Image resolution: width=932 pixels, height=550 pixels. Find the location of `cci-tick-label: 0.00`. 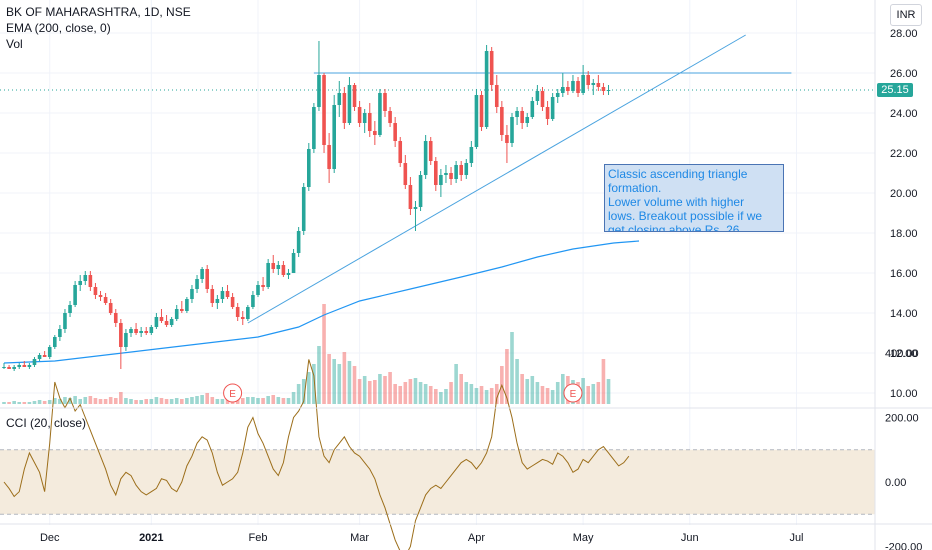

cci-tick-label: 0.00 is located at coordinates (895, 483).